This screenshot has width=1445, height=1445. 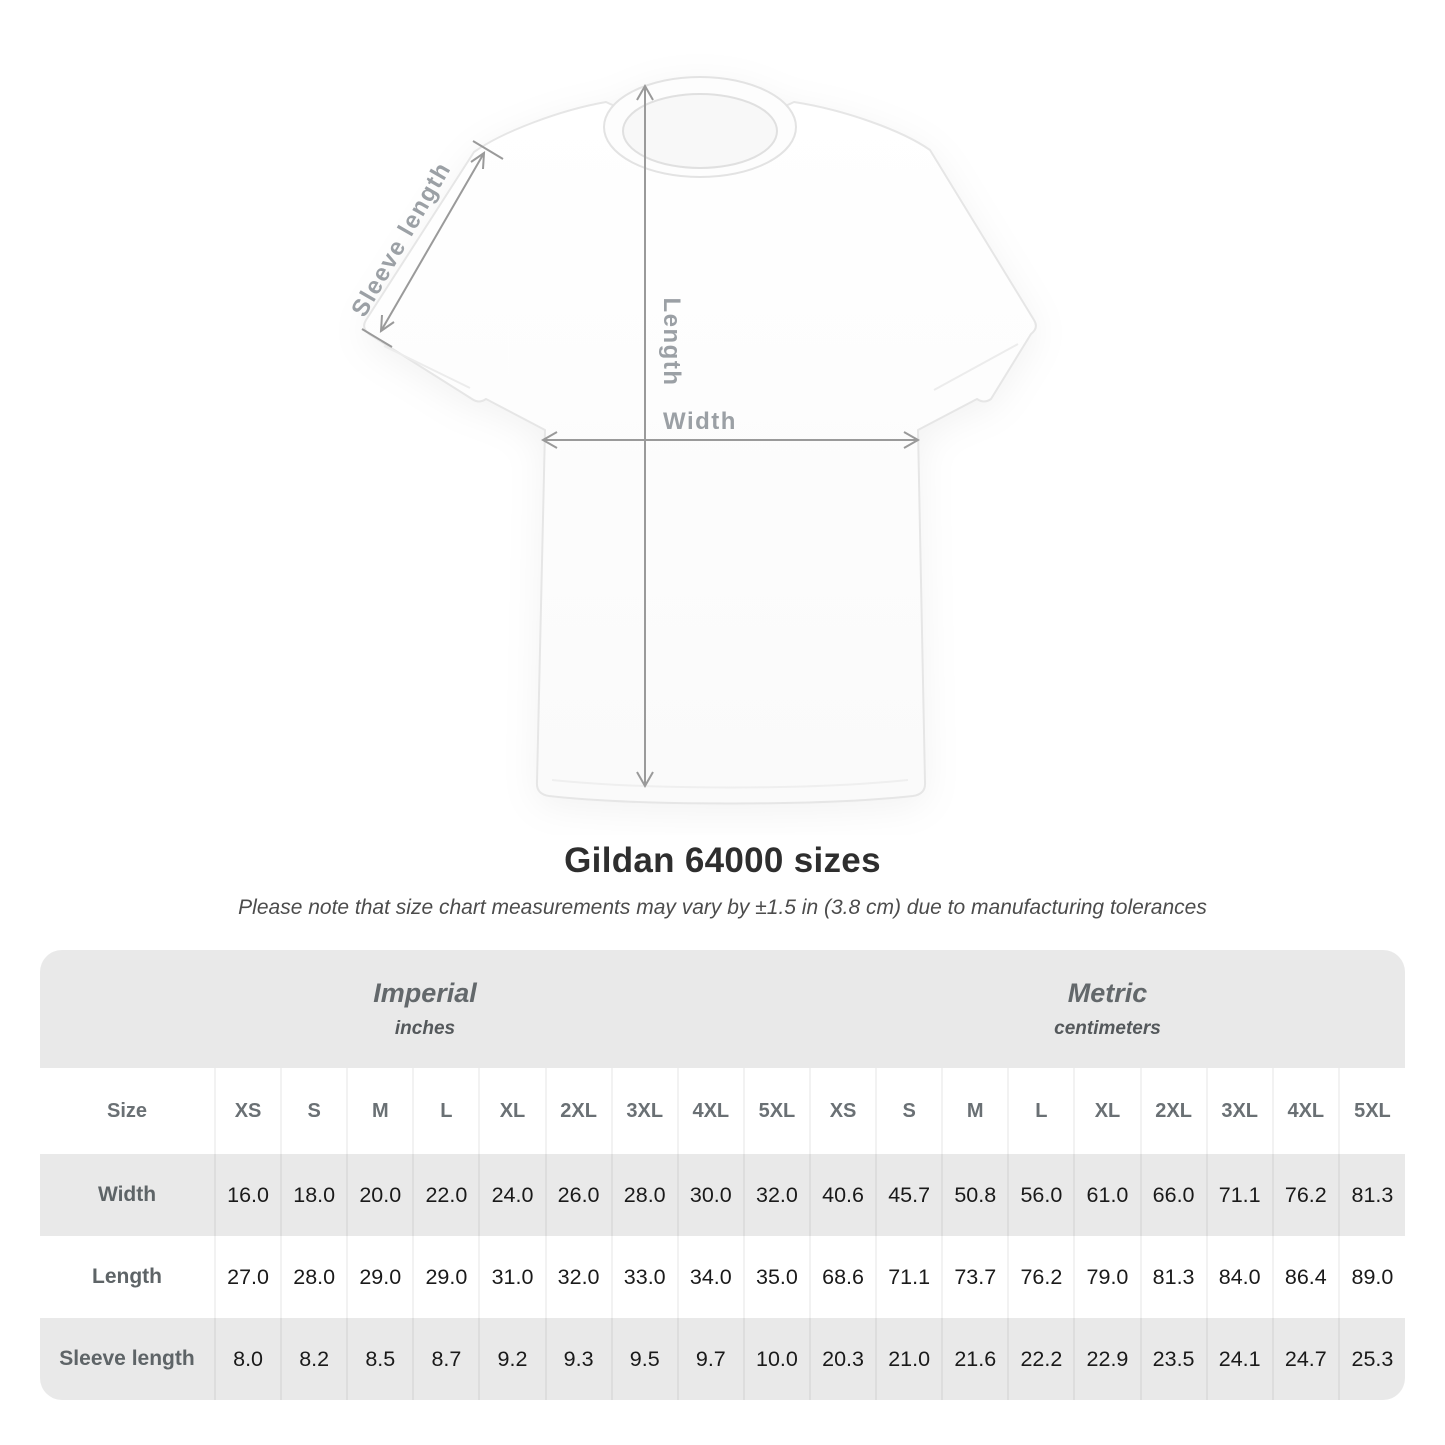 What do you see at coordinates (1305, 1359) in the screenshot?
I see `size-value-cell: 24.7` at bounding box center [1305, 1359].